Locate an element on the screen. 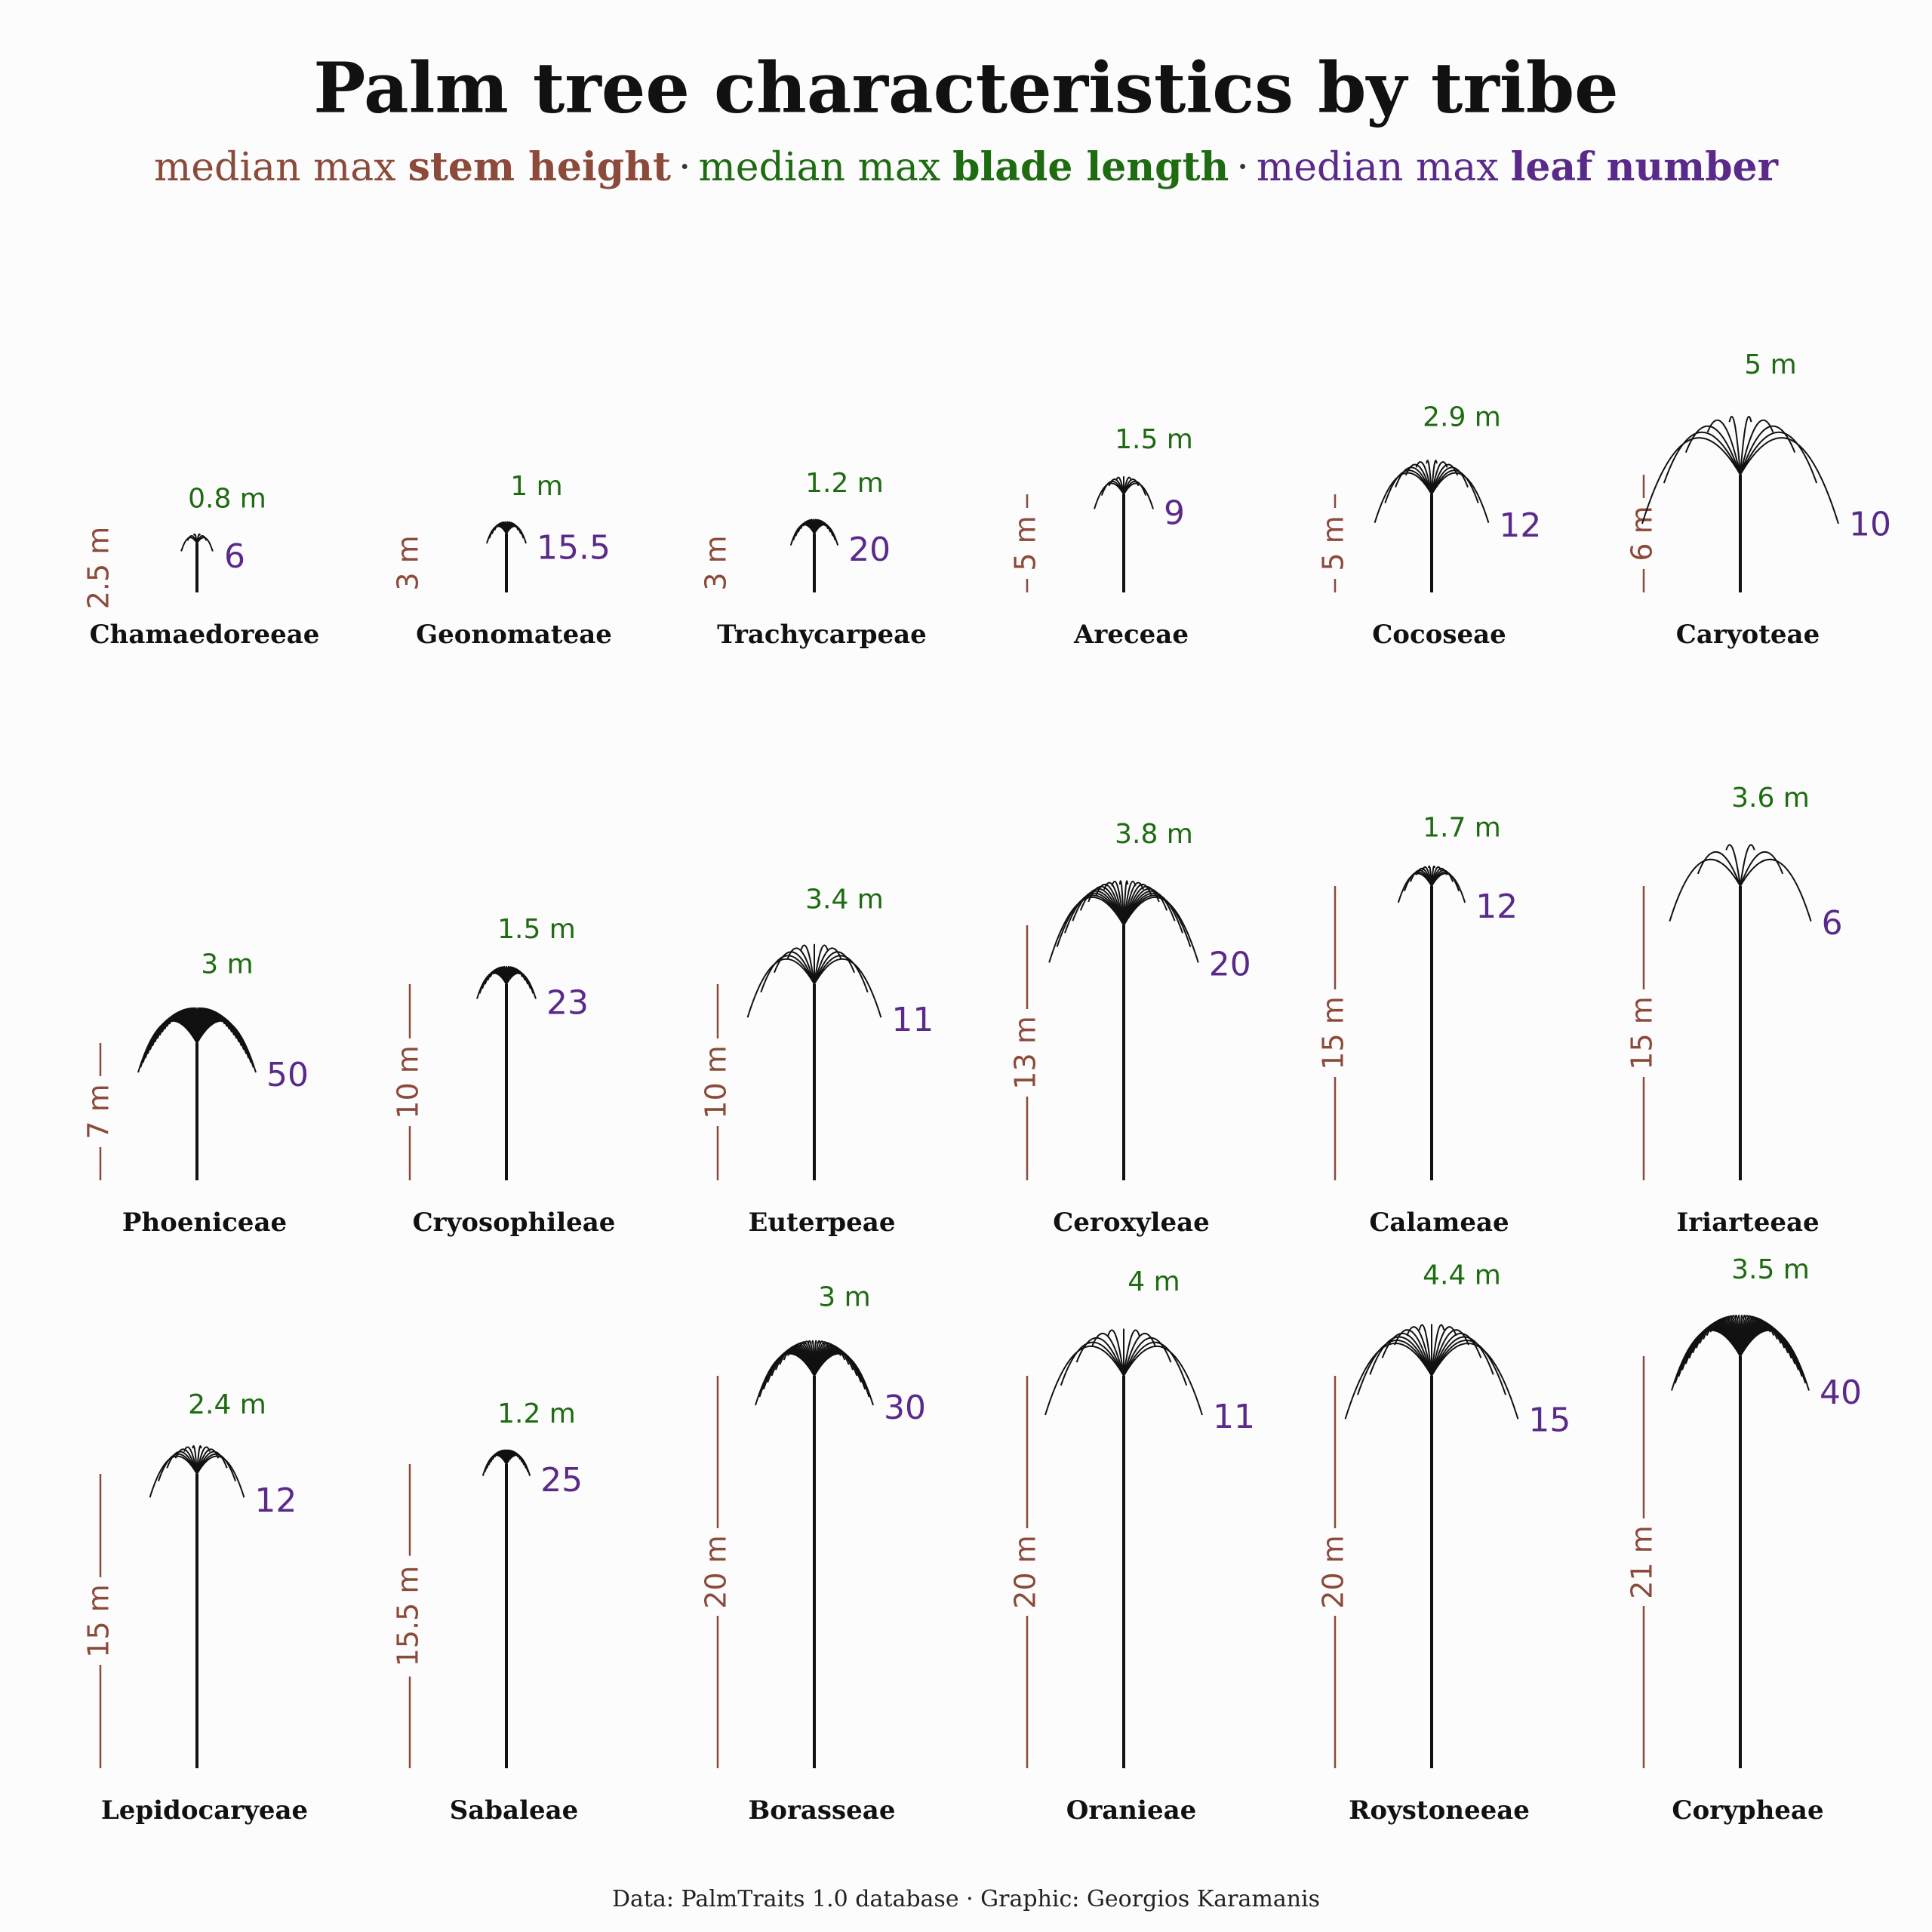  height-label: 7 m is located at coordinates (98, 1111).